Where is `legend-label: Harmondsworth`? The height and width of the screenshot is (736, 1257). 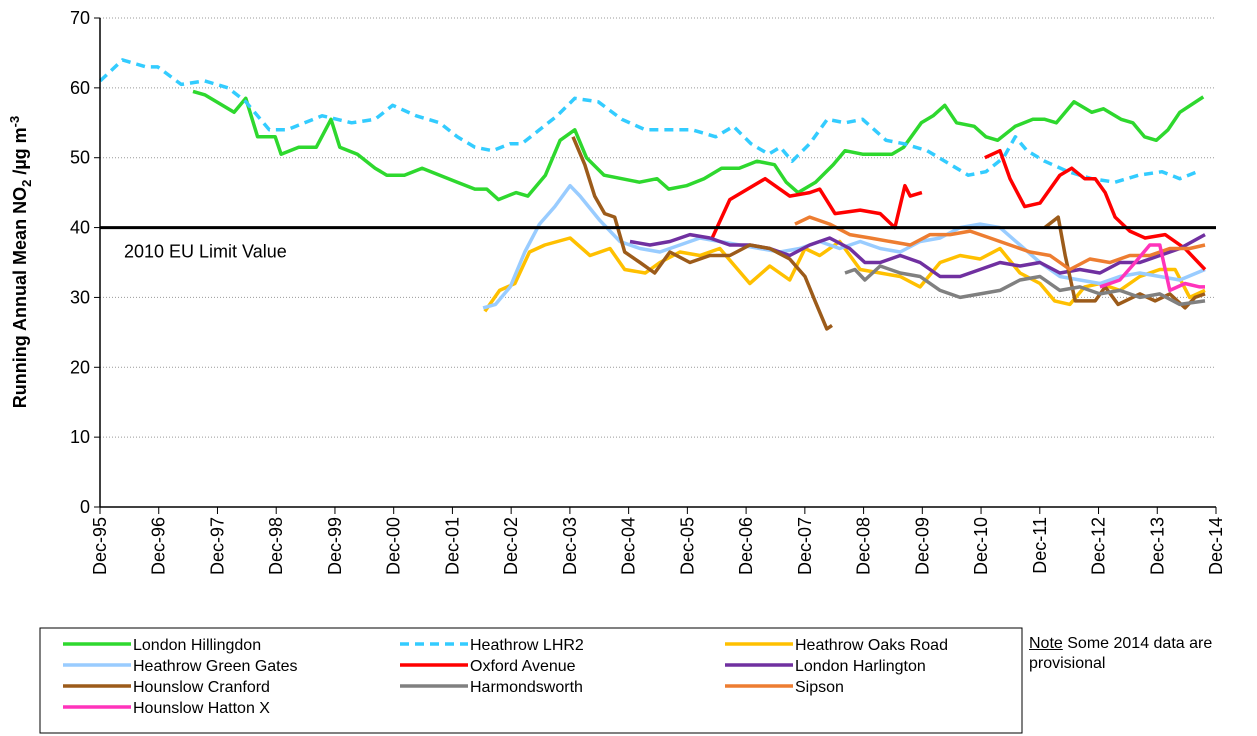
legend-label: Harmondsworth is located at coordinates (526, 687).